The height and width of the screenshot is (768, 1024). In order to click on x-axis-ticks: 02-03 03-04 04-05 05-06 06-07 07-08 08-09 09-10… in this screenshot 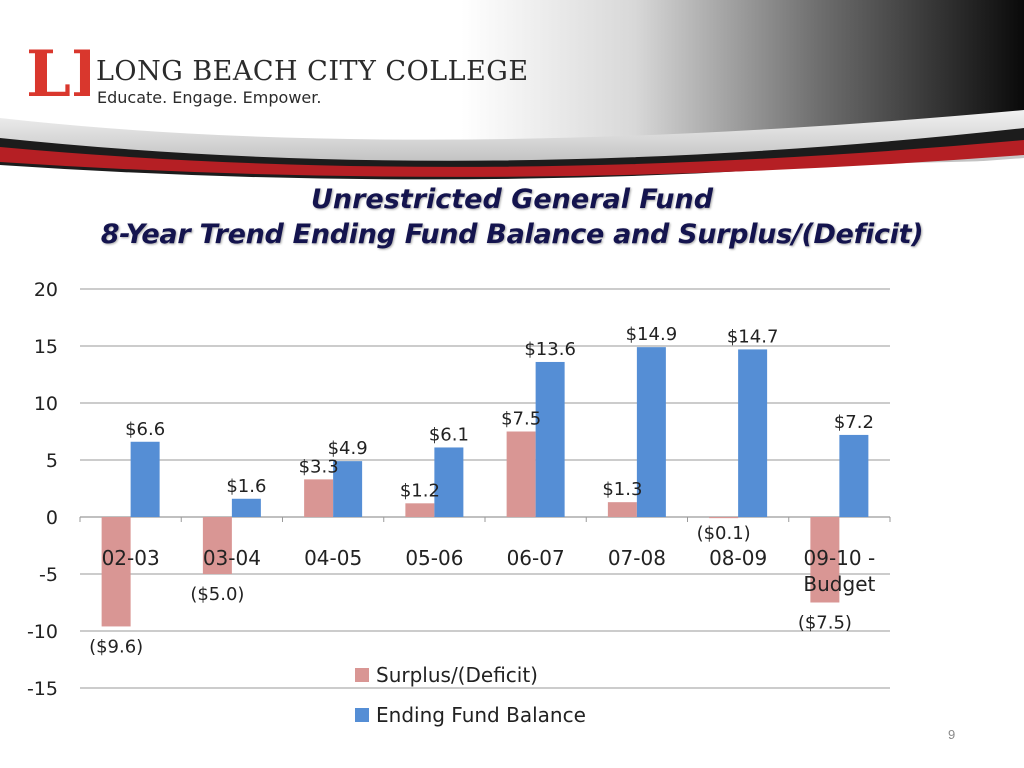, I will do `click(489, 571)`.